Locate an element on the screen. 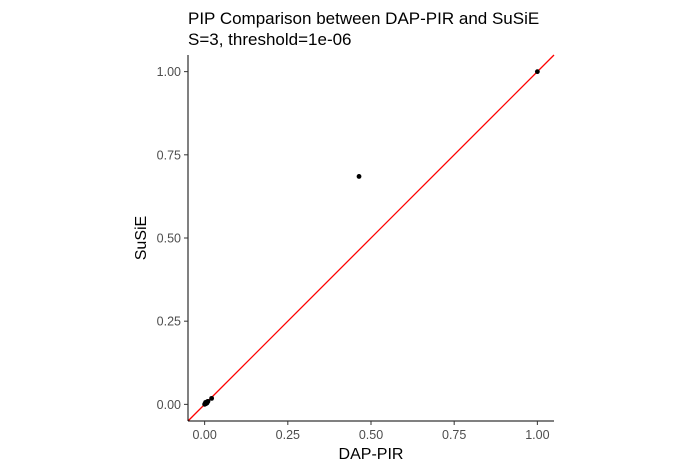 This screenshot has width=686, height=470. chart-subtitle: S=3, threshold=1e-06 is located at coordinates (270, 39).